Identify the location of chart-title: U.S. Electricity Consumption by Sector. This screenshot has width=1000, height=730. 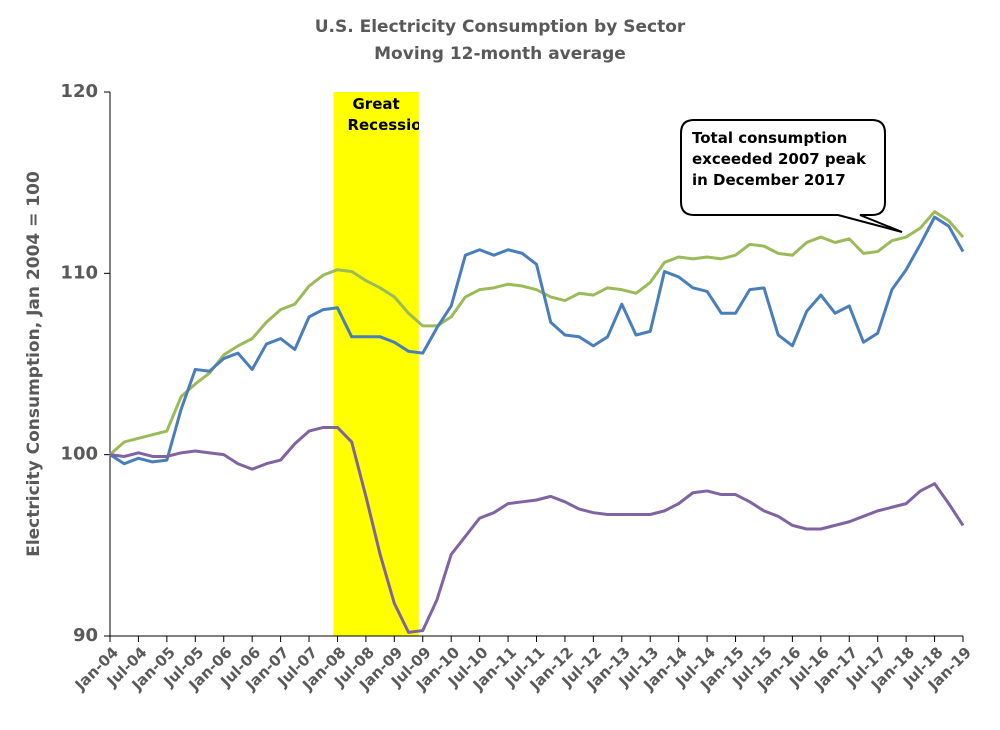
(500, 27).